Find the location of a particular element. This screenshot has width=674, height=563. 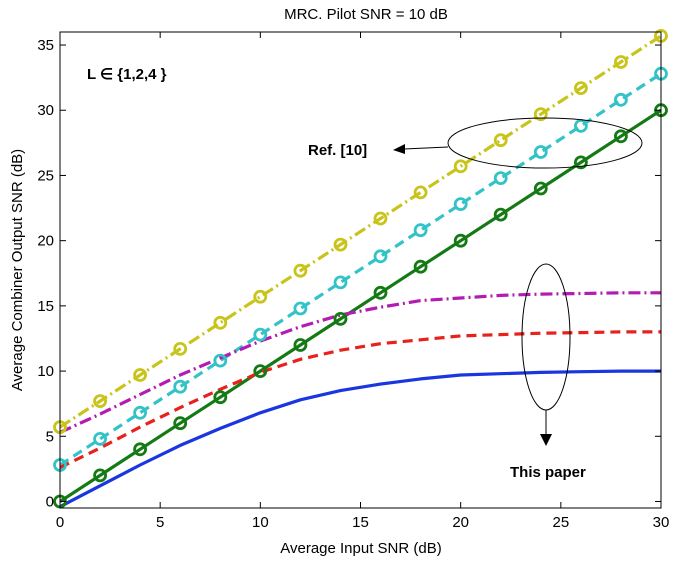

x-axis-label: Average Input SNR (dB) is located at coordinates (360, 548).